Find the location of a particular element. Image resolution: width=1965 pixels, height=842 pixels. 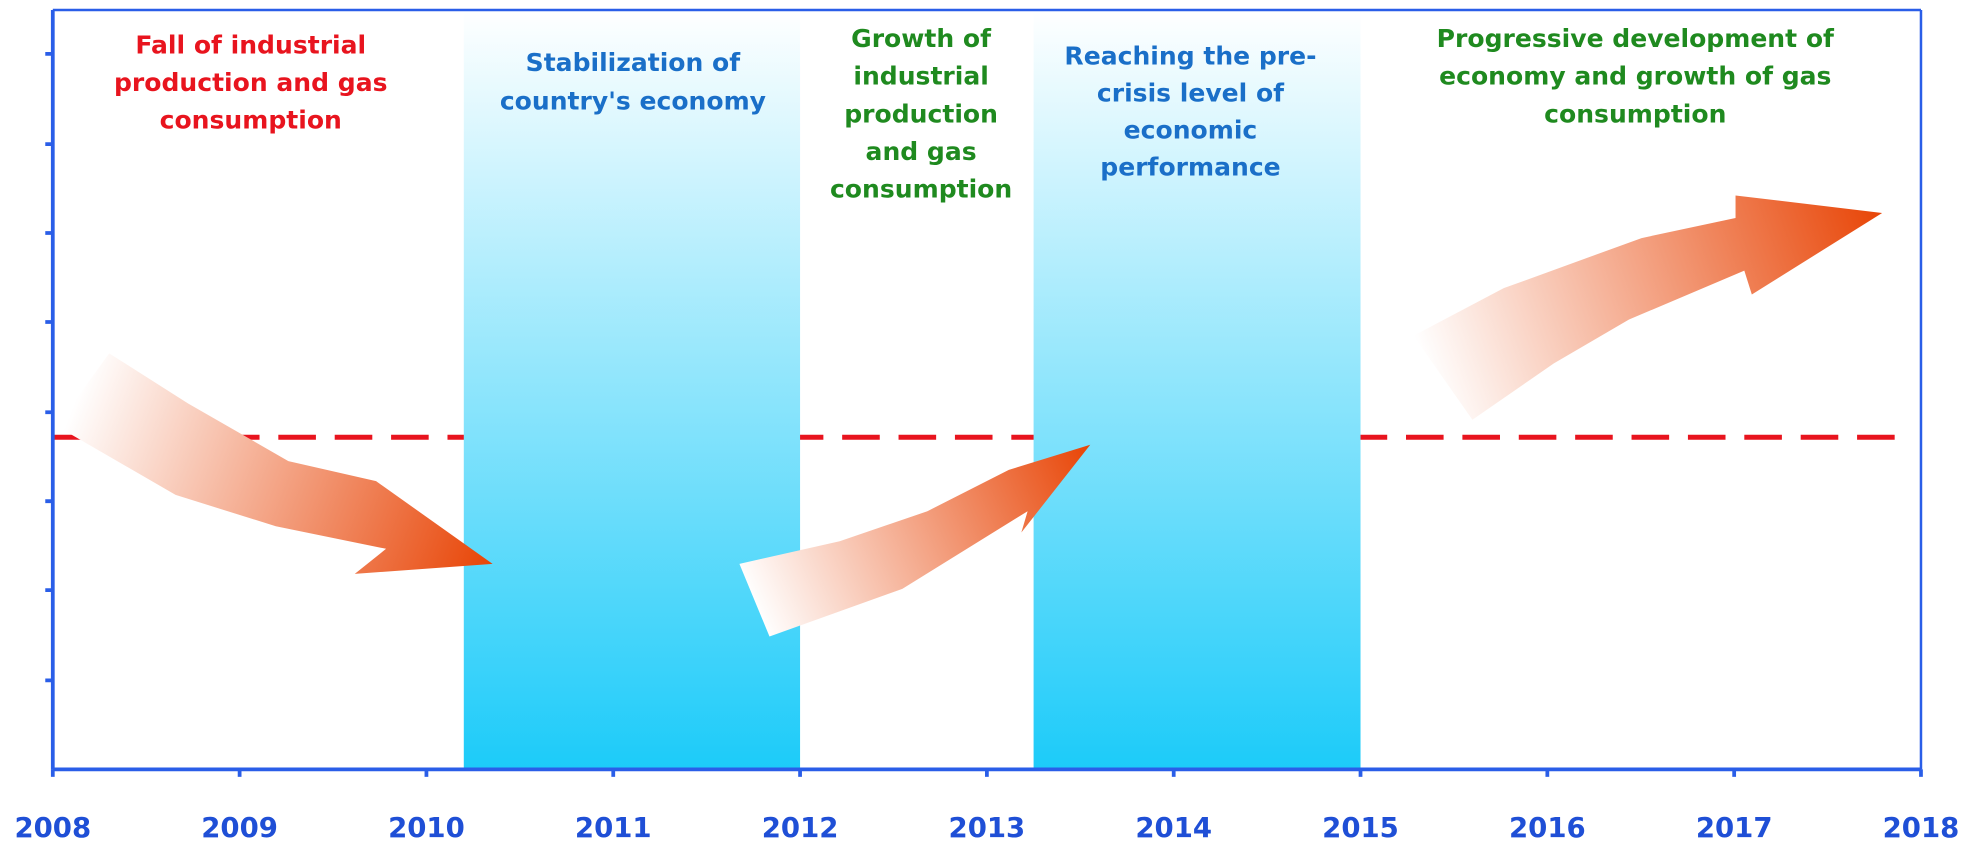

x-tick-label: 2014 is located at coordinates (1173, 827).